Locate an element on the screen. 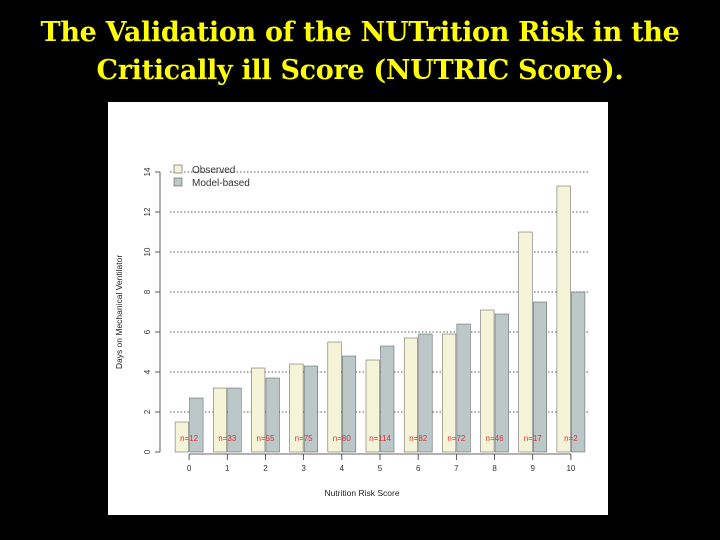  sample-size-label: n=33 is located at coordinates (227, 438).